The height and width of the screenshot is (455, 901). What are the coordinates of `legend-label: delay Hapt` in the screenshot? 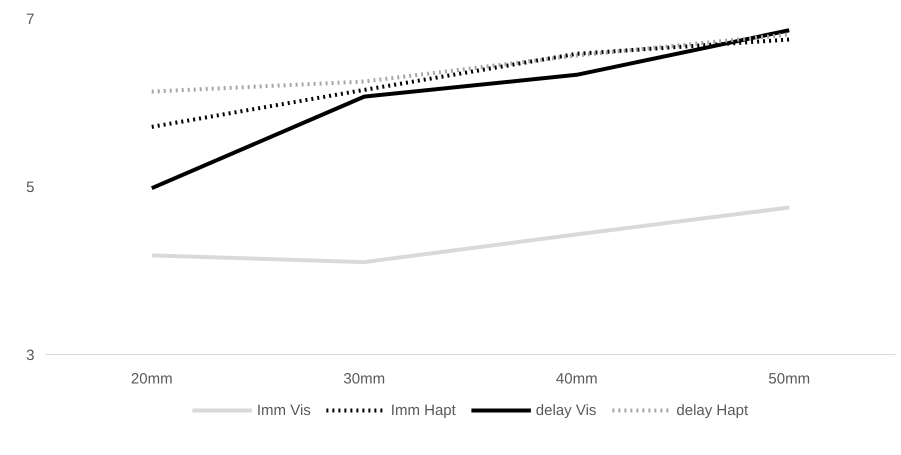 It's located at (712, 410).